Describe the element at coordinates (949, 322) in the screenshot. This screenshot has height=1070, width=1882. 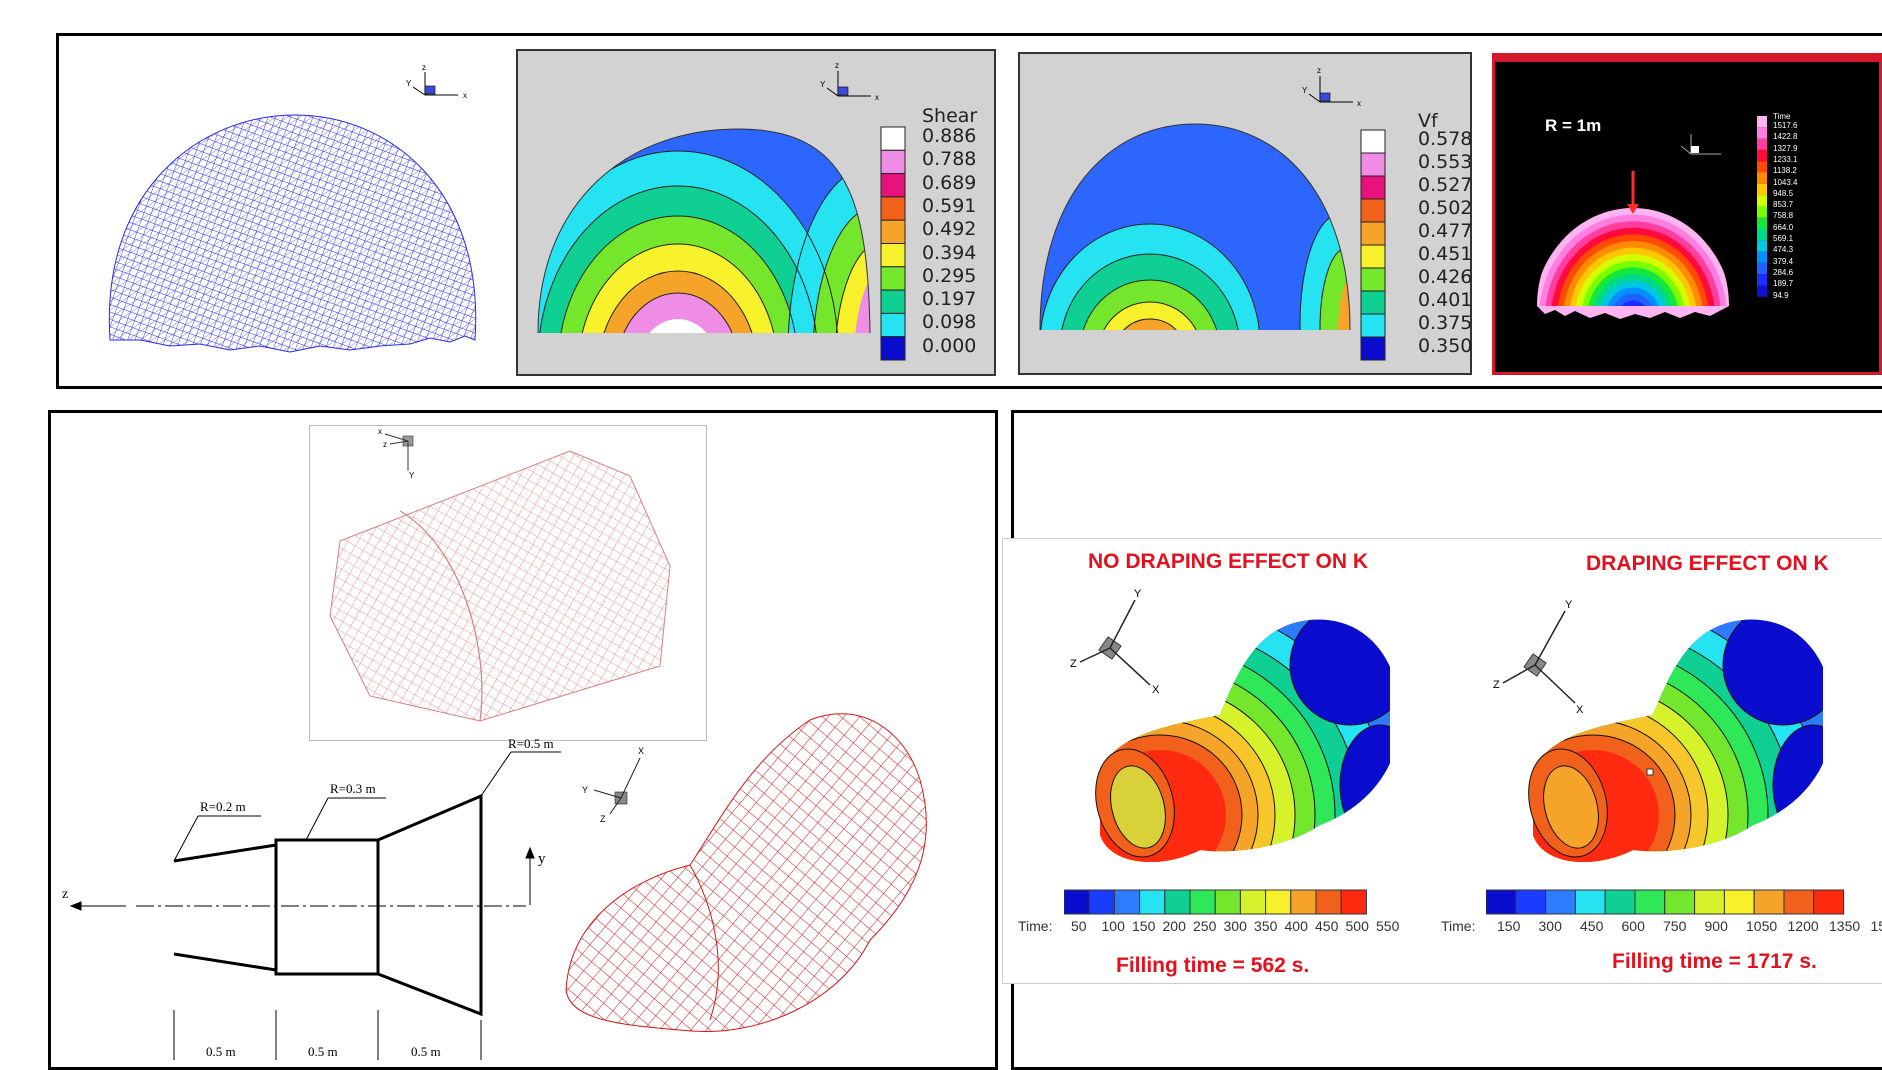
I see `legend-value: 0.098` at that location.